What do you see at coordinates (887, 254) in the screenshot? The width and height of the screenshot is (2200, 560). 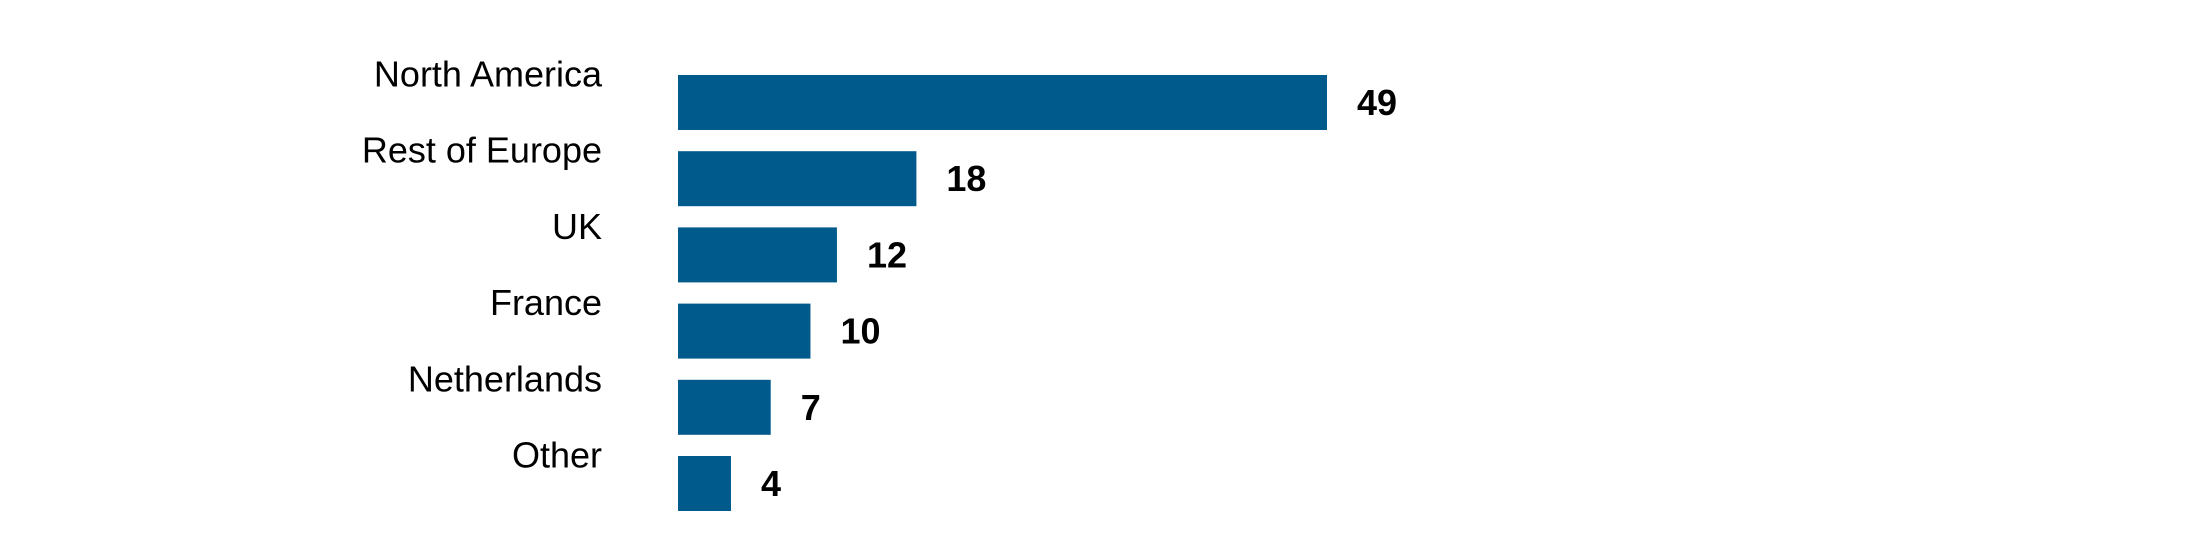 I see `value-label: 12` at bounding box center [887, 254].